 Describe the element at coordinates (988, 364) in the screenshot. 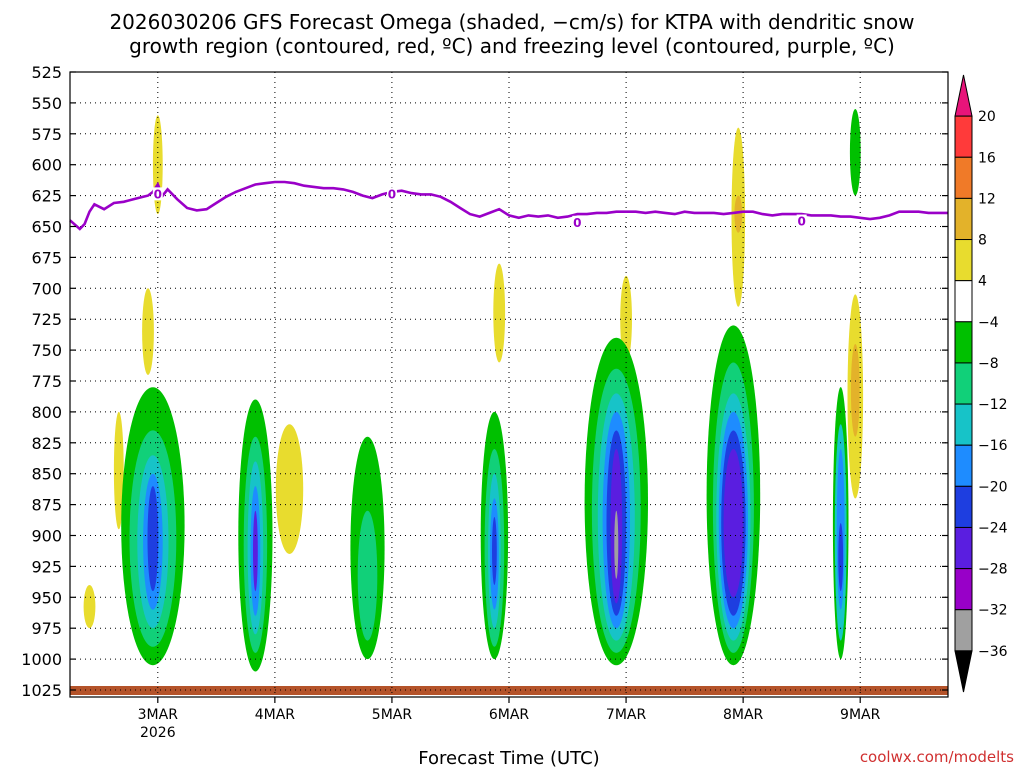

I see `colorbar-label-6: −8` at that location.